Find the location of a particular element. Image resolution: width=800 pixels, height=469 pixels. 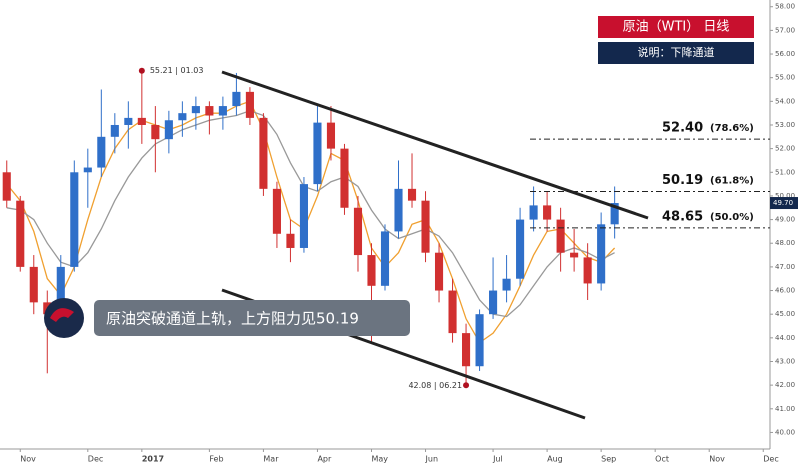

y-tick-label: 41.00 is located at coordinates (785, 409).